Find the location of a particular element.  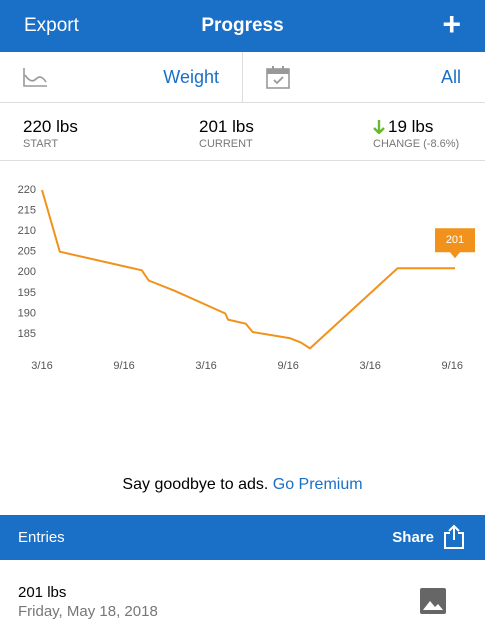

photo-icon is located at coordinates (433, 601).